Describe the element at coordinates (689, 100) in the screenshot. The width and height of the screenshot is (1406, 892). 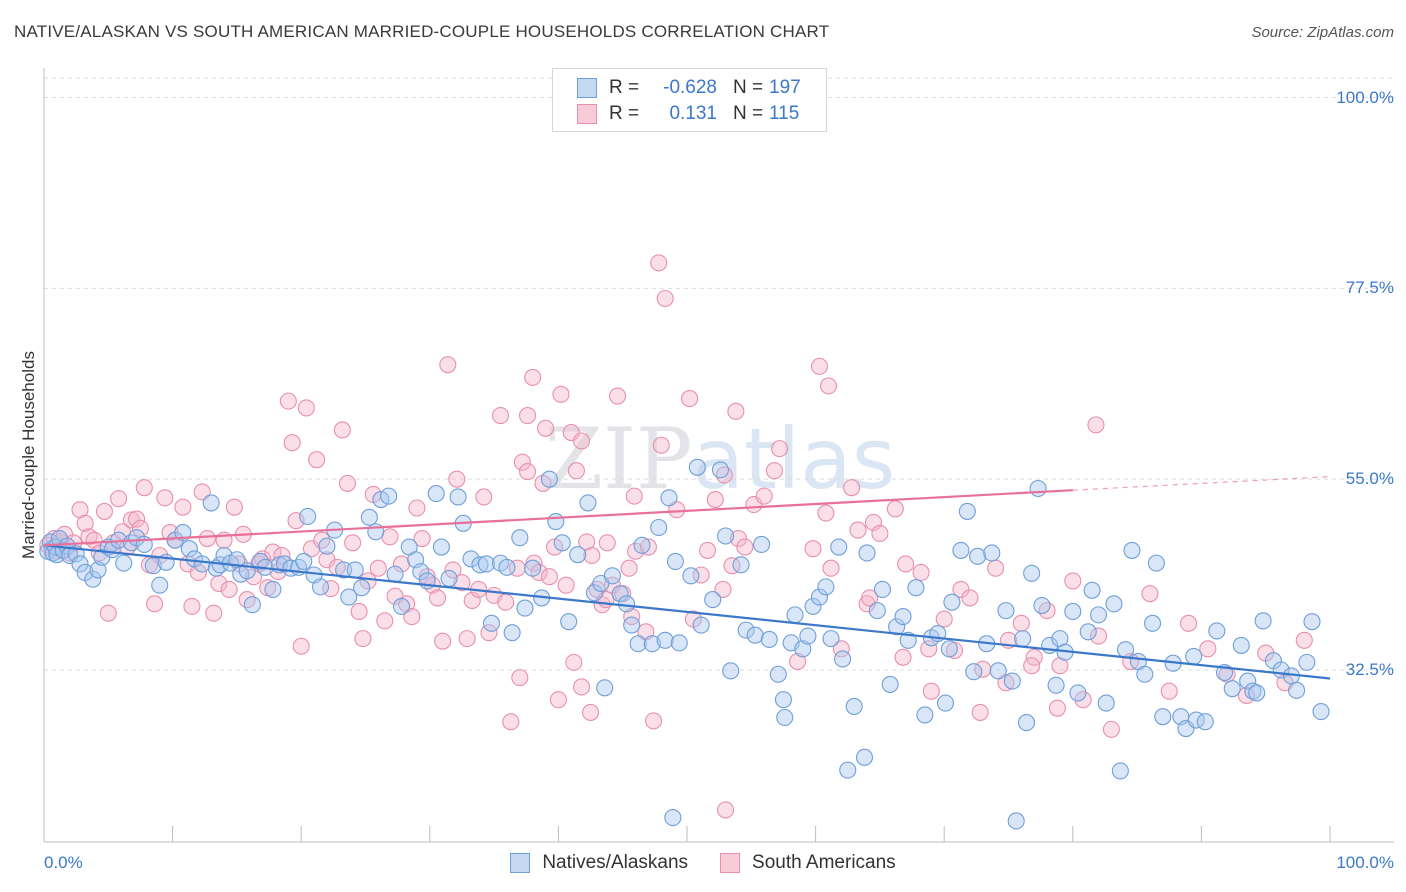
I see `stats-legend: R = -0.628 N = 197 R = 0.131 N = 115` at that location.